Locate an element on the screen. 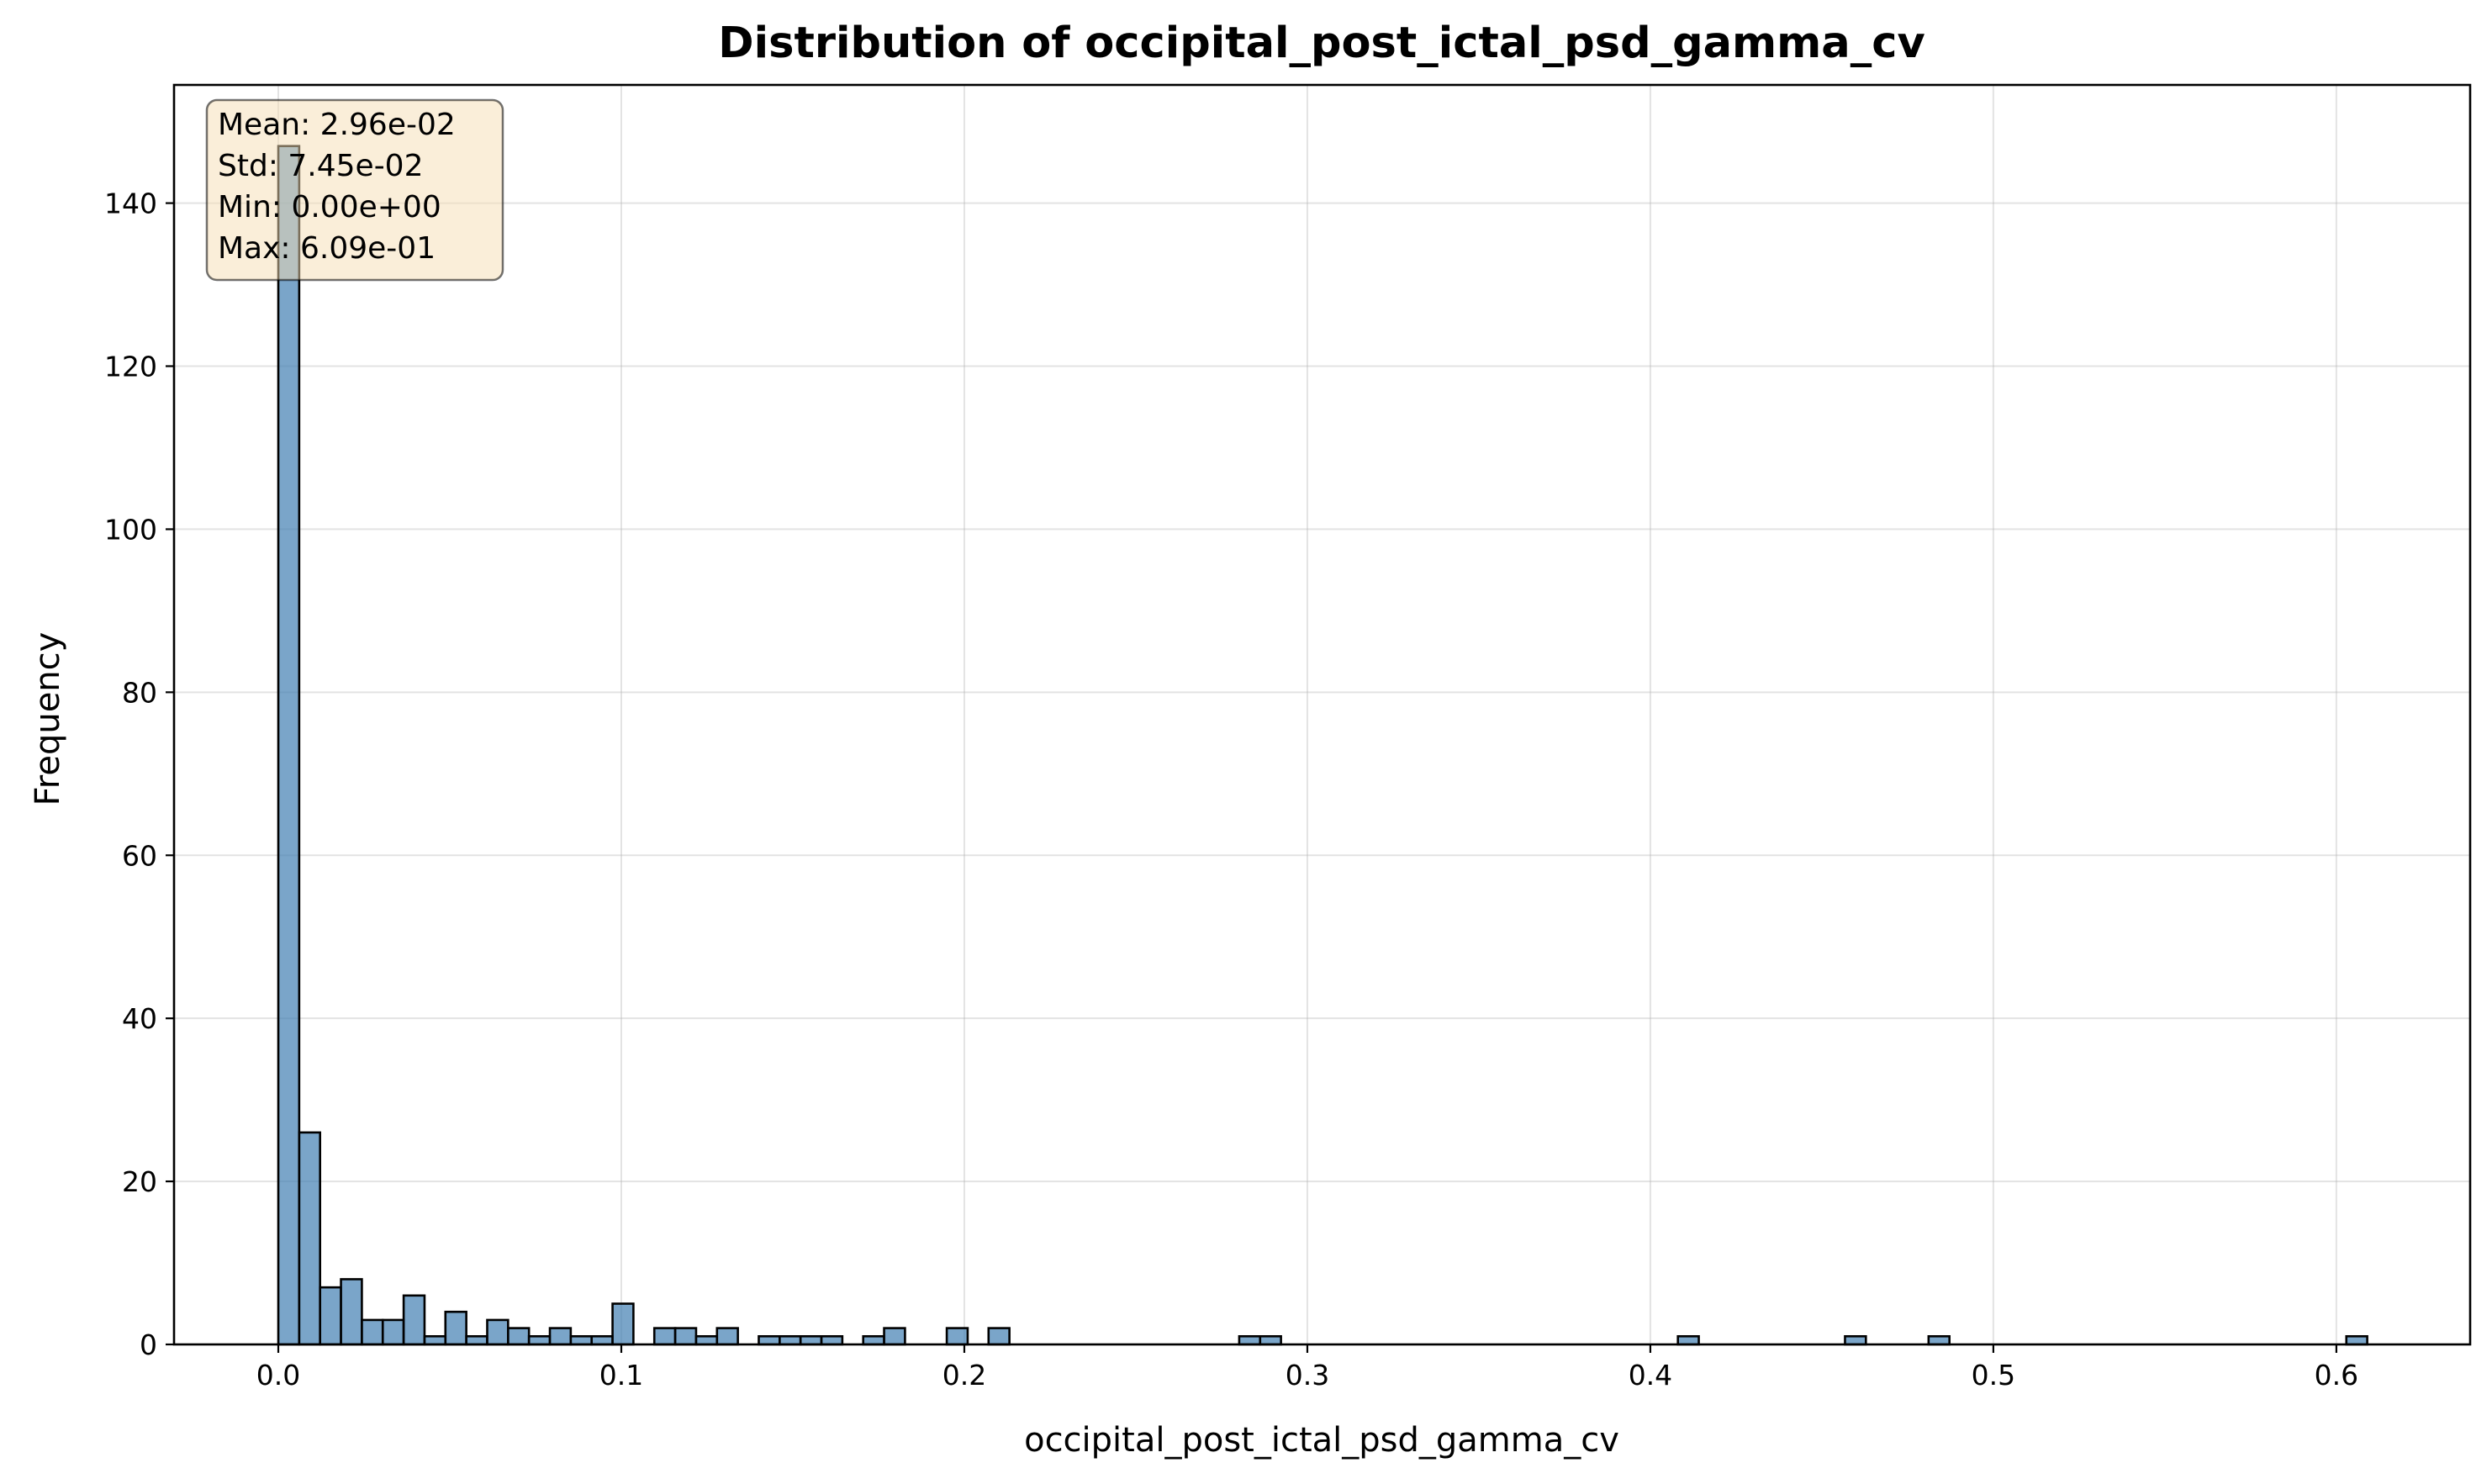 The width and height of the screenshot is (2492, 1484). x-tick-label-6: 0.6 is located at coordinates (2336, 1375).